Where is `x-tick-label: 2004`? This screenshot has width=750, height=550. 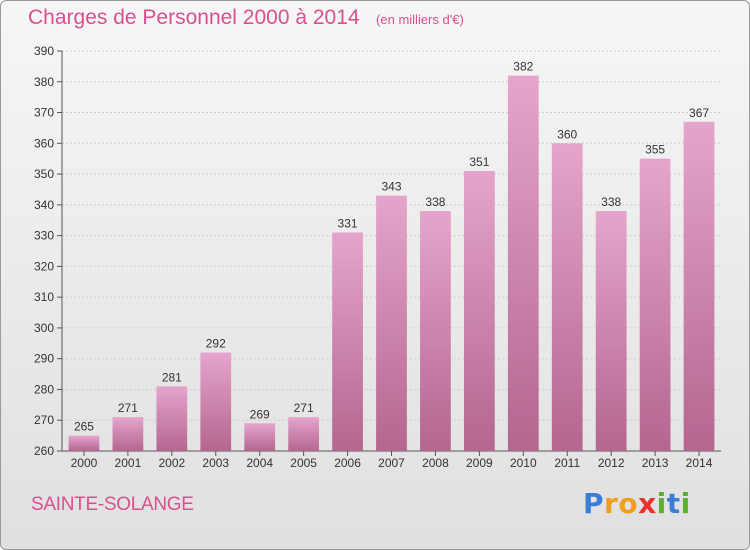
x-tick-label: 2004 is located at coordinates (259, 463).